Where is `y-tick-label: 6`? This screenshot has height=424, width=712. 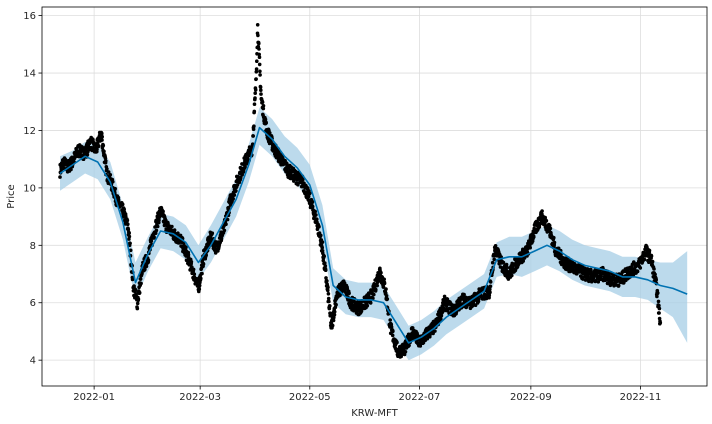
y-tick-label: 6 is located at coordinates (33, 303).